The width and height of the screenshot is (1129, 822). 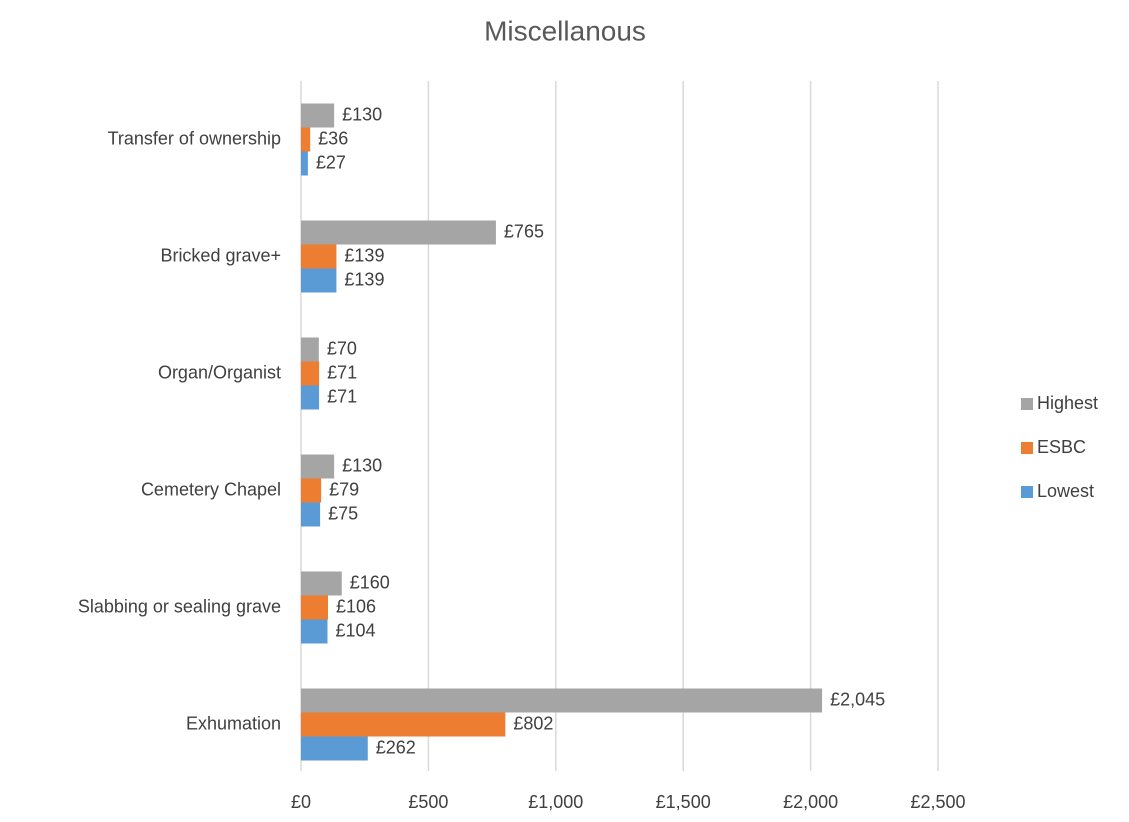 I want to click on x-tick-label: £1,000, so click(x=555, y=802).